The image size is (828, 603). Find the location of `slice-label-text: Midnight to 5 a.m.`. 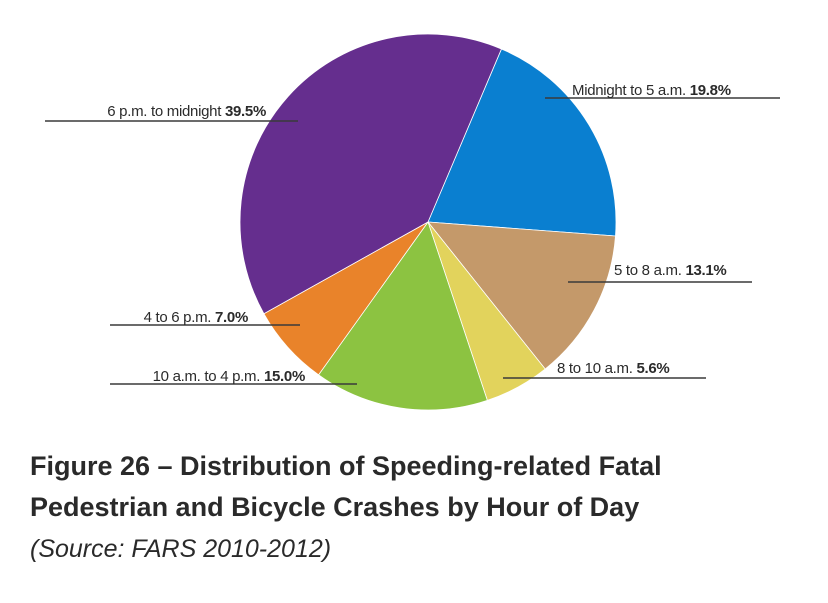

slice-label-text: Midnight to 5 a.m. is located at coordinates (631, 90).